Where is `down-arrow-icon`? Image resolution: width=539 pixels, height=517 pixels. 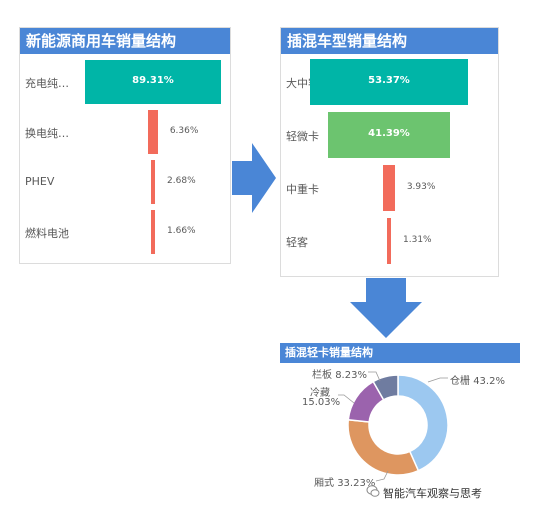 down-arrow-icon is located at coordinates (386, 308).